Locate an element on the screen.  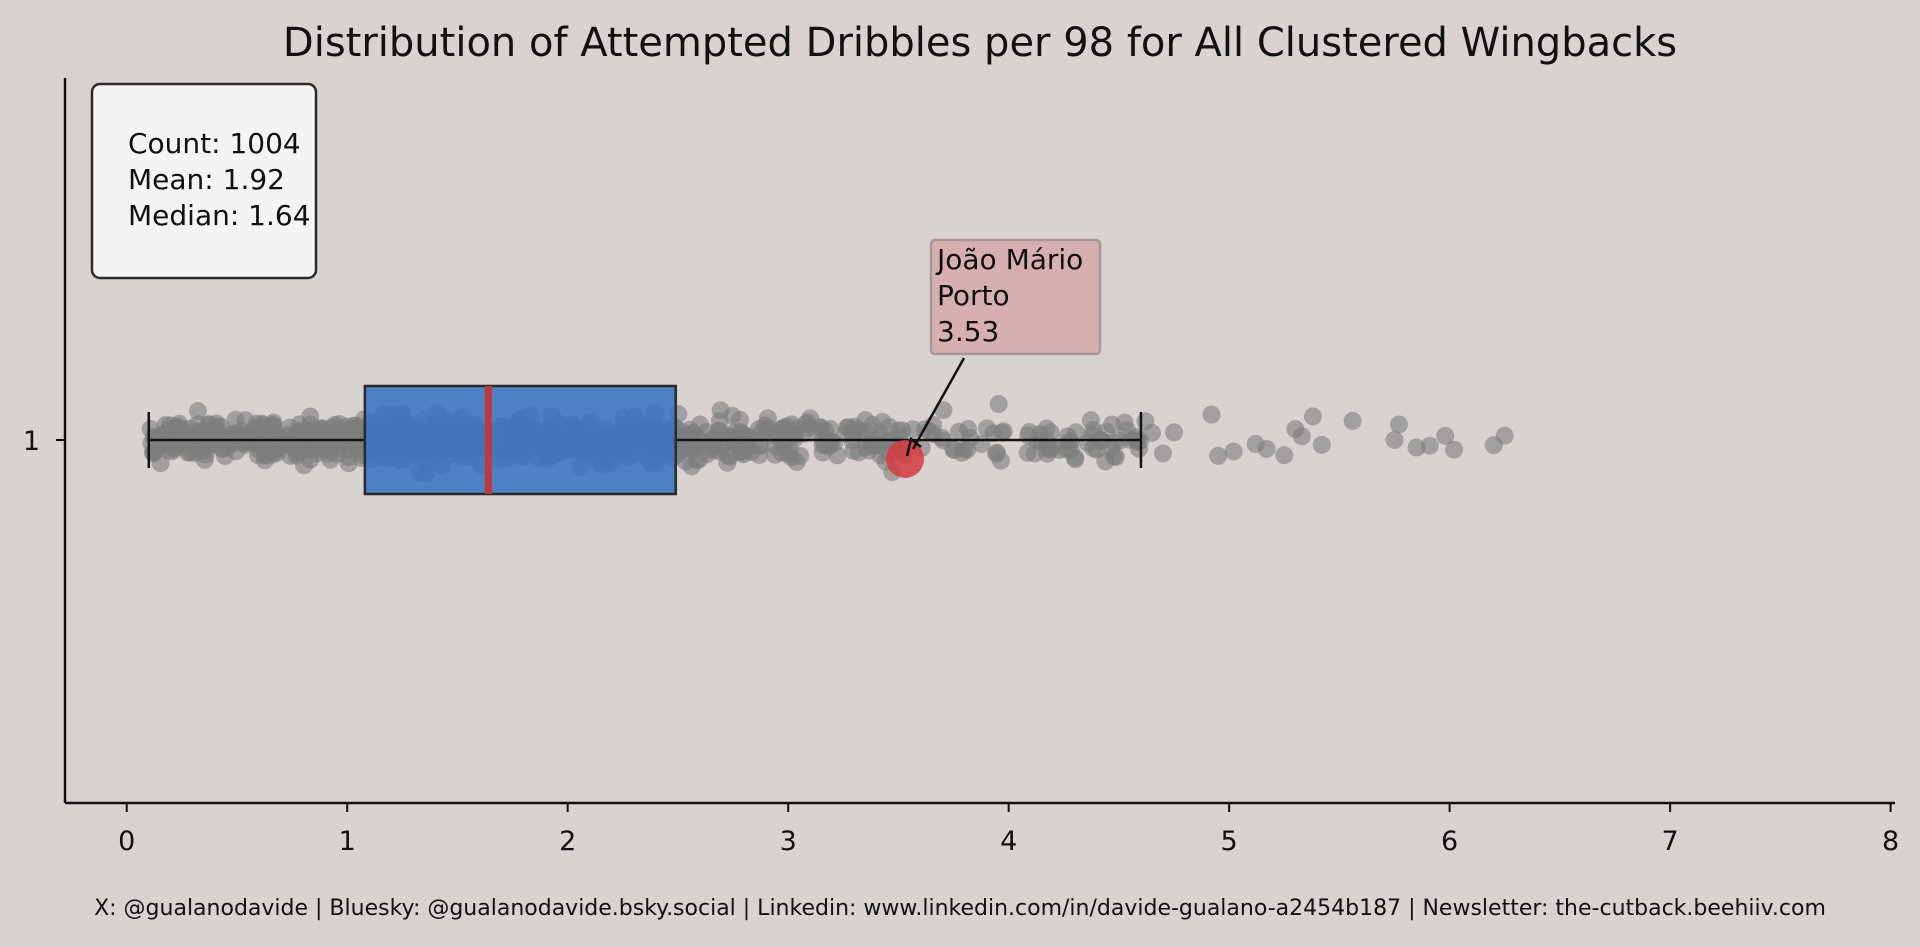
highlight-group is located at coordinates (926, 417).